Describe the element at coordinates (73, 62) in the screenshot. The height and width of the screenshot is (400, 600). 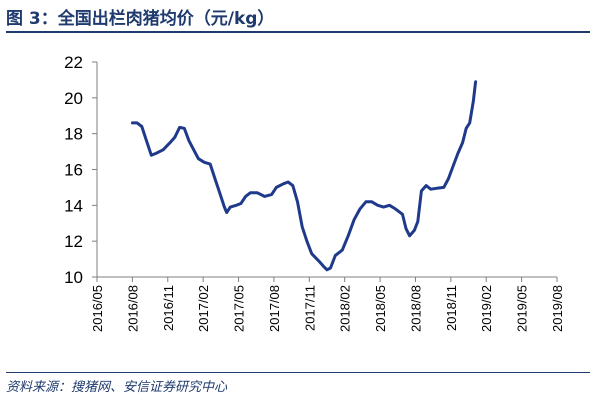
I see `y-tick-label: 22` at that location.